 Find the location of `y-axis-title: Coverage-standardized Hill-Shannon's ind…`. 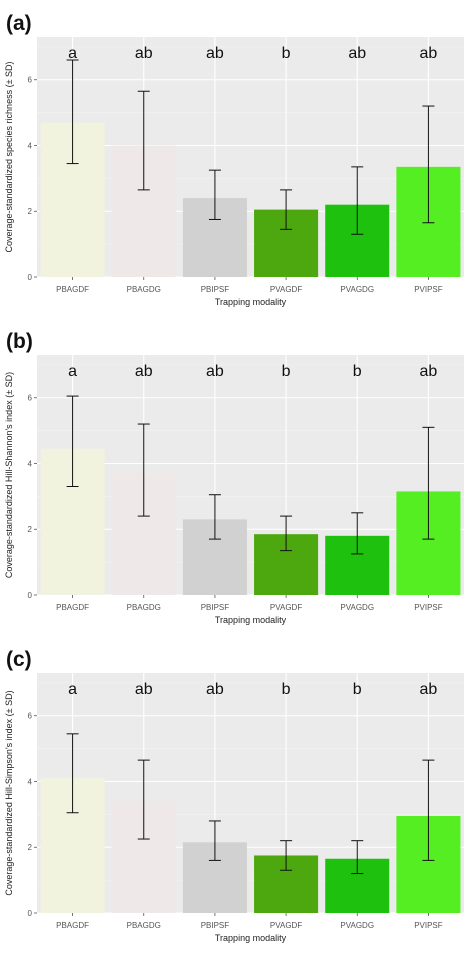

y-axis-title: Coverage-standardized Hill-Shannon's ind… is located at coordinates (9, 475).